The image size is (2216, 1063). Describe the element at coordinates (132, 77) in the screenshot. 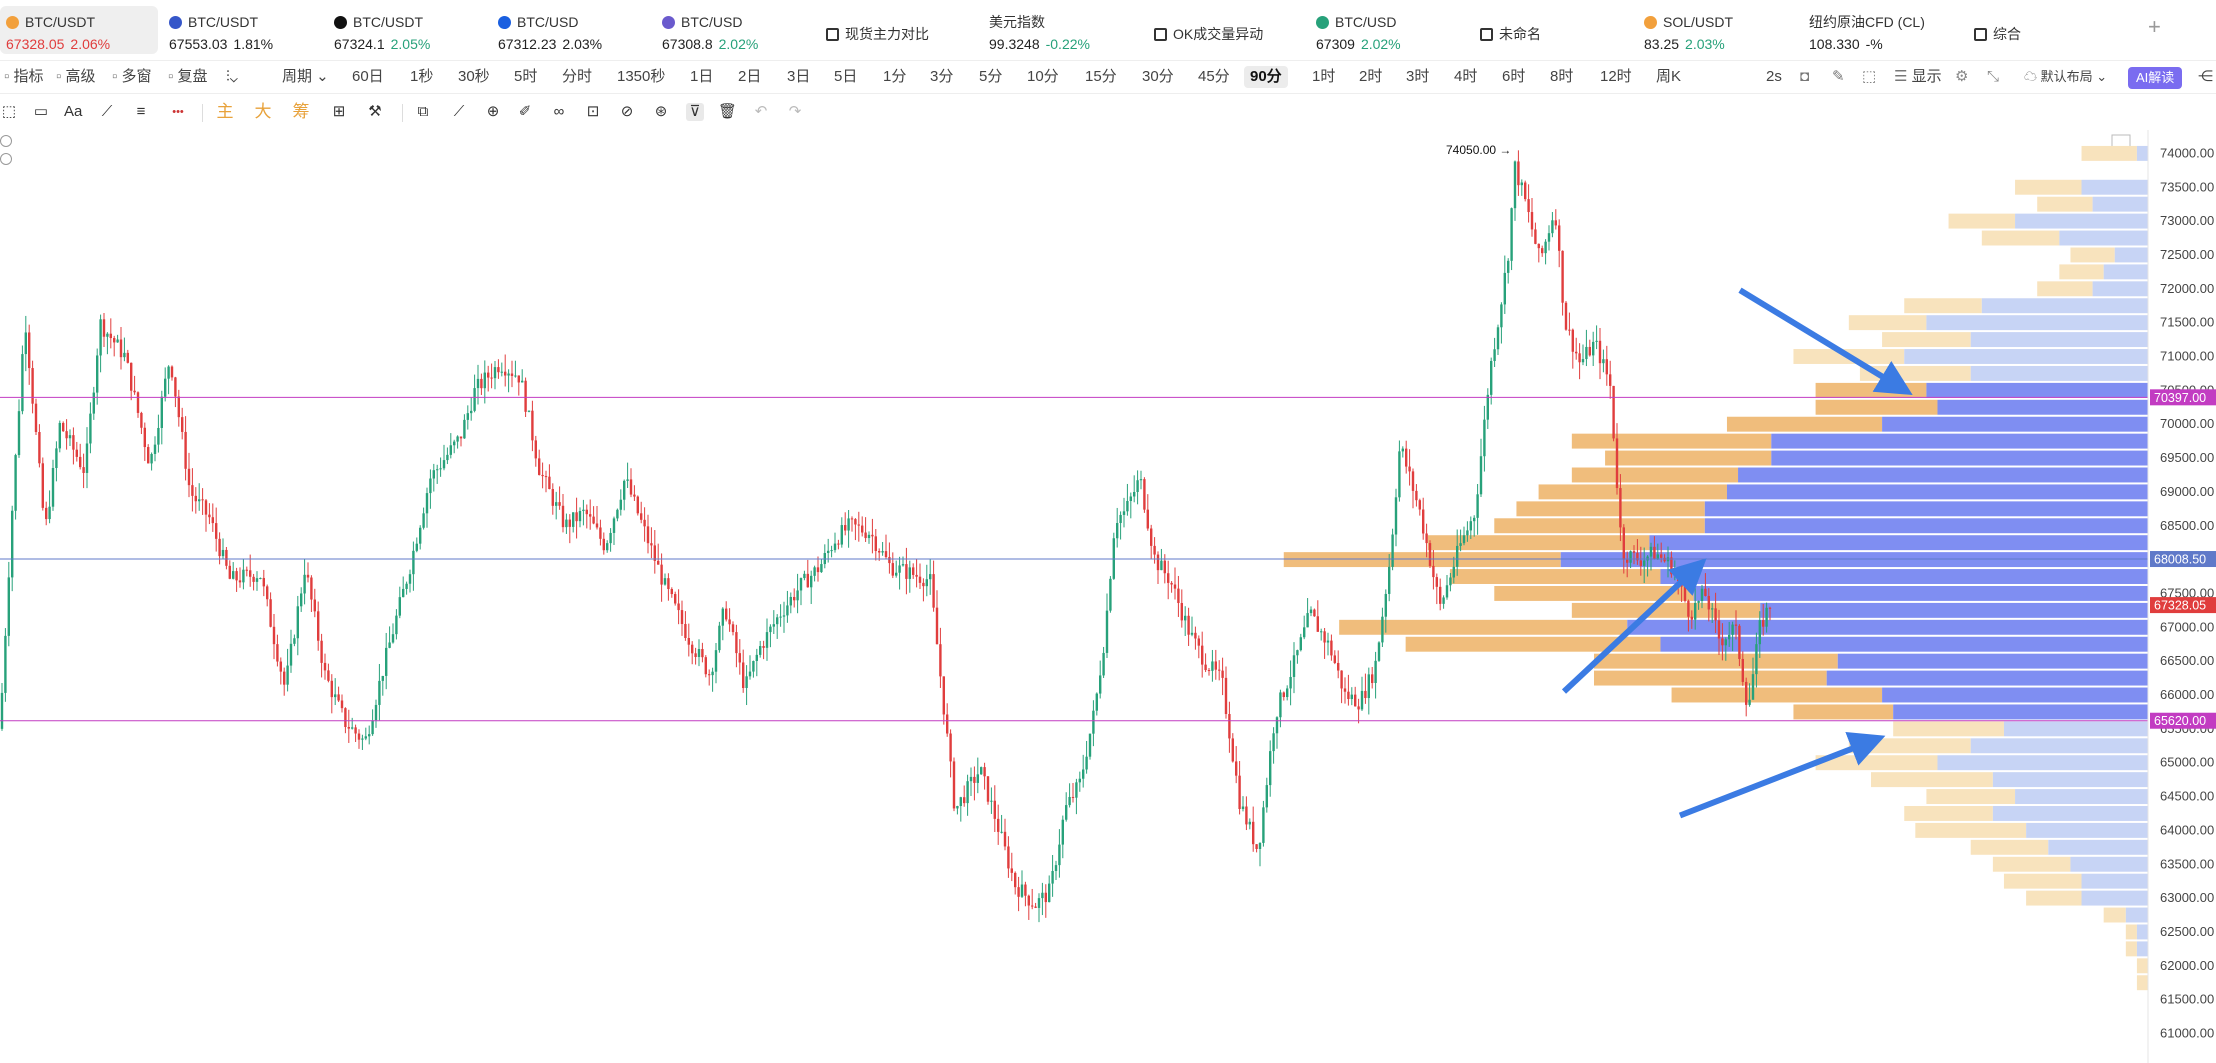

I see `multi-window-button: ▫ 多窗` at that location.